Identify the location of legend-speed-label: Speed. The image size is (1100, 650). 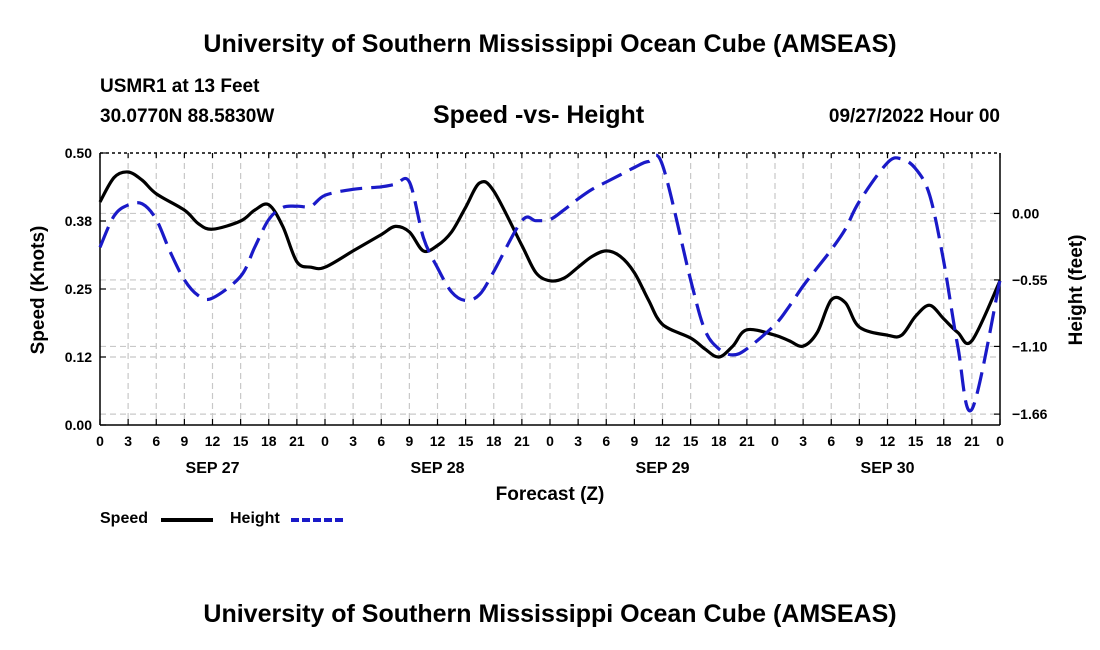
(124, 518).